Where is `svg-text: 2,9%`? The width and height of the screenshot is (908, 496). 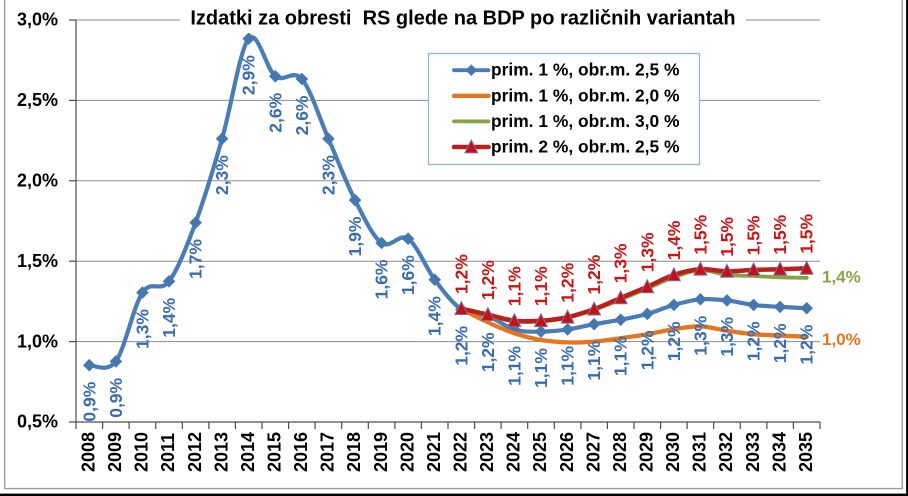
svg-text: 2,9% is located at coordinates (249, 75).